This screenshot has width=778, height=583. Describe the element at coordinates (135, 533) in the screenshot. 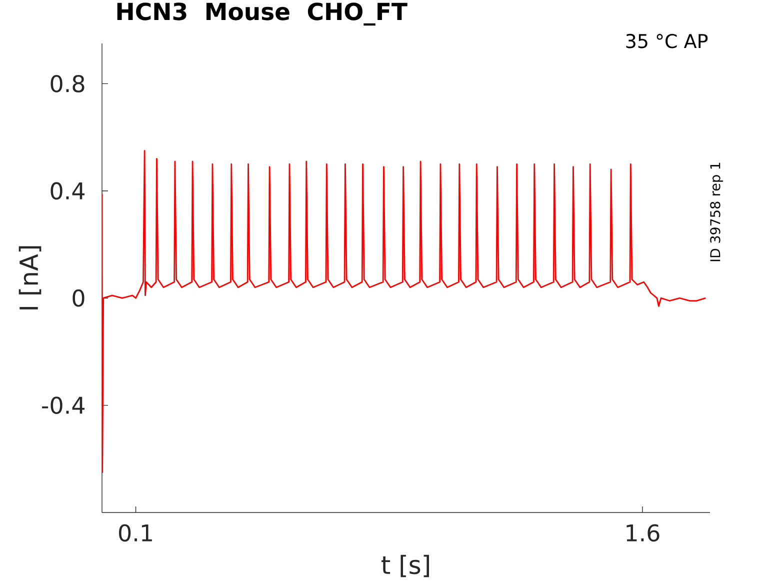

I see `x-tick-label: 0.1` at that location.